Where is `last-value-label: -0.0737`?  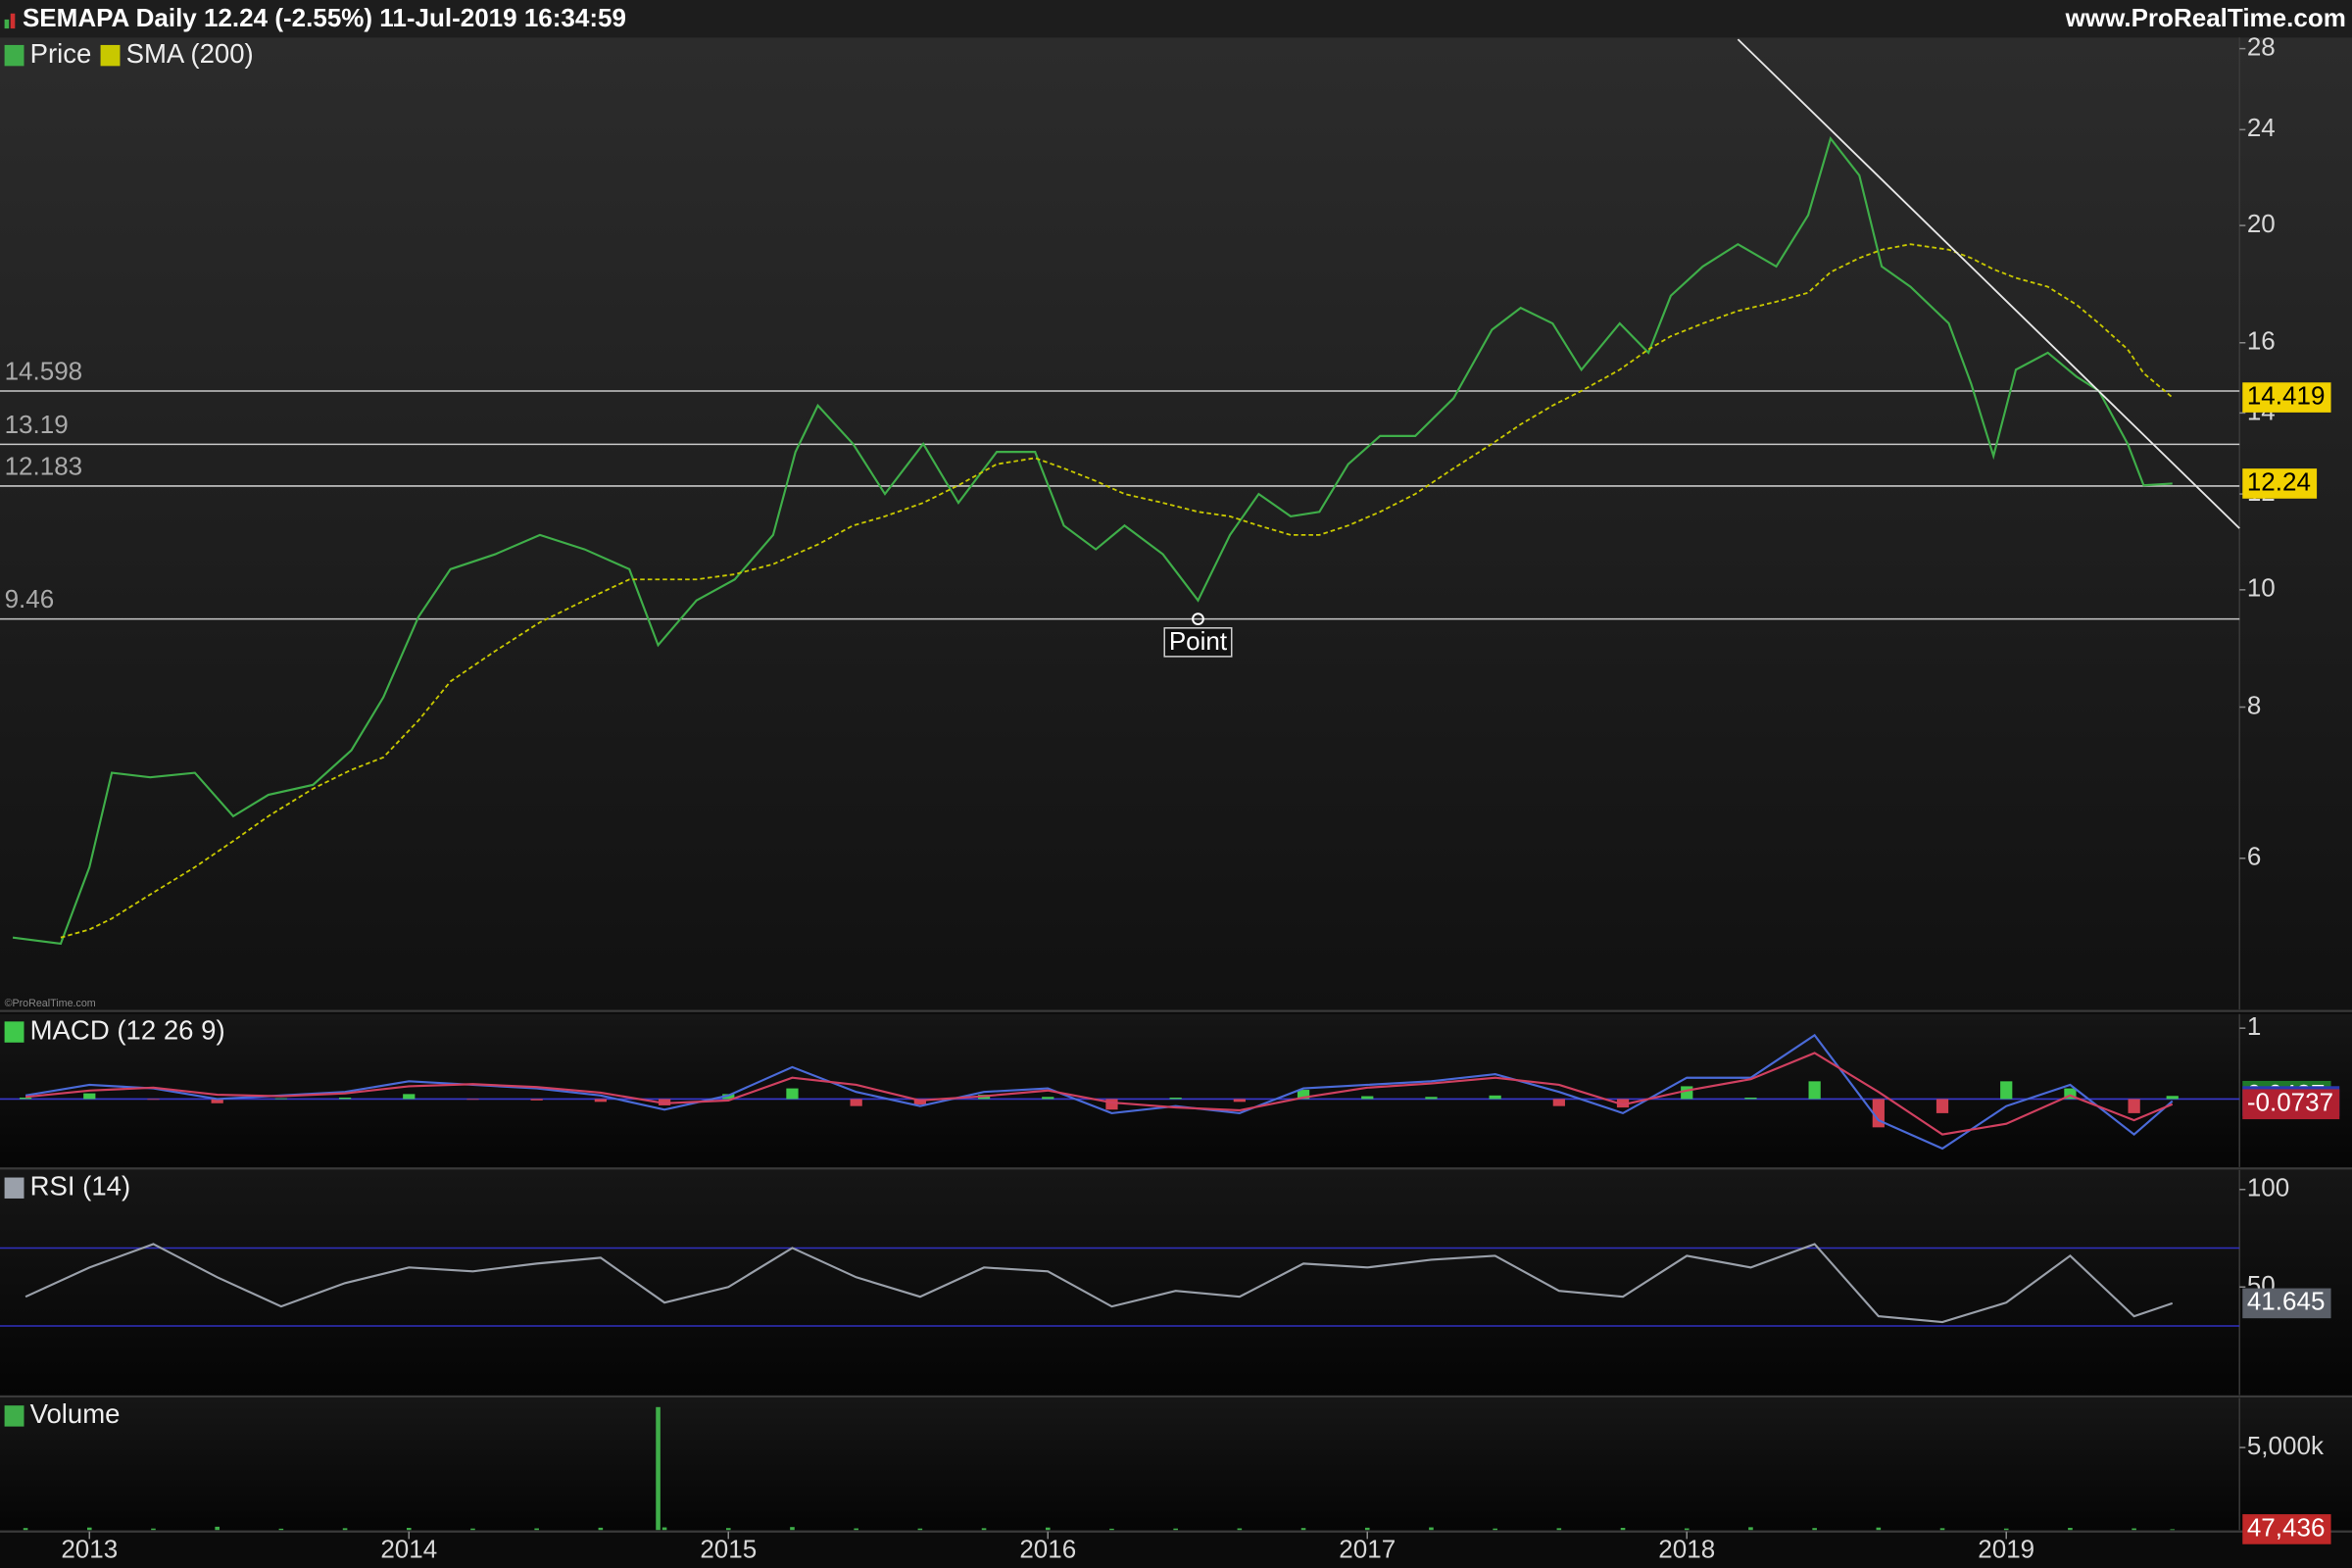
last-value-label: -0.0737 is located at coordinates (2290, 1102).